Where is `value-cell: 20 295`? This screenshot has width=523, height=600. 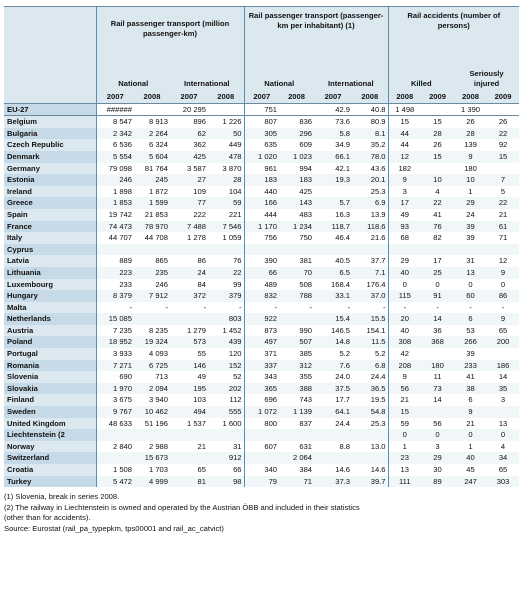 value-cell: 20 295 is located at coordinates (189, 110).